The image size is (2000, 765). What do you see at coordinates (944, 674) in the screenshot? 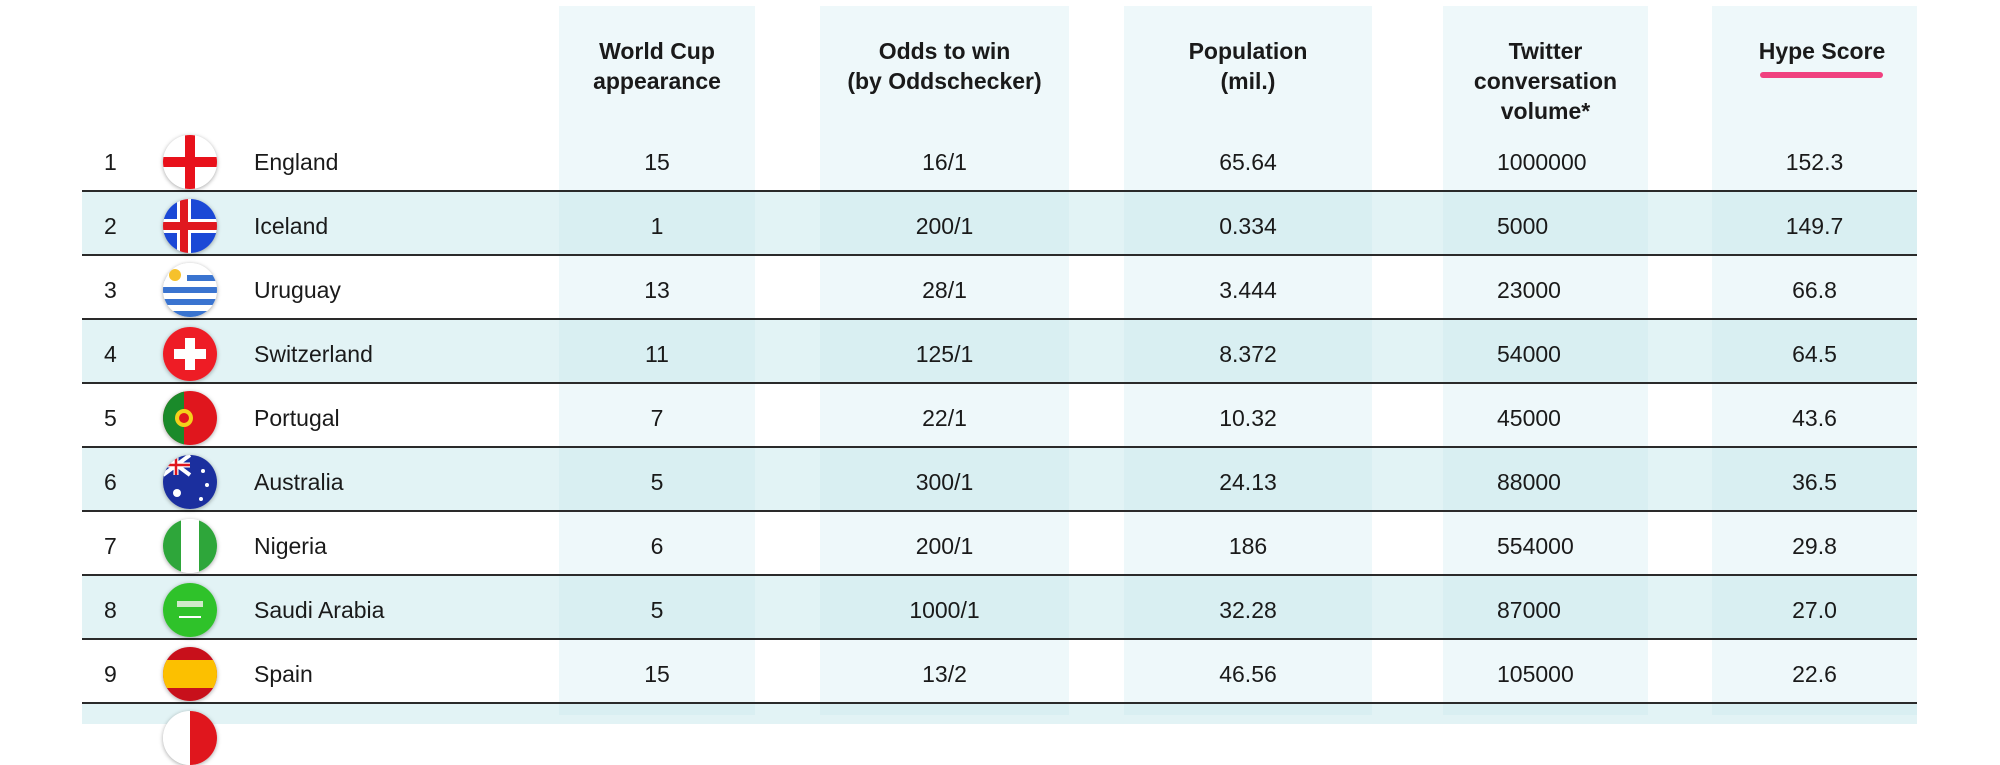
I see `odds-value: 13/2` at bounding box center [944, 674].